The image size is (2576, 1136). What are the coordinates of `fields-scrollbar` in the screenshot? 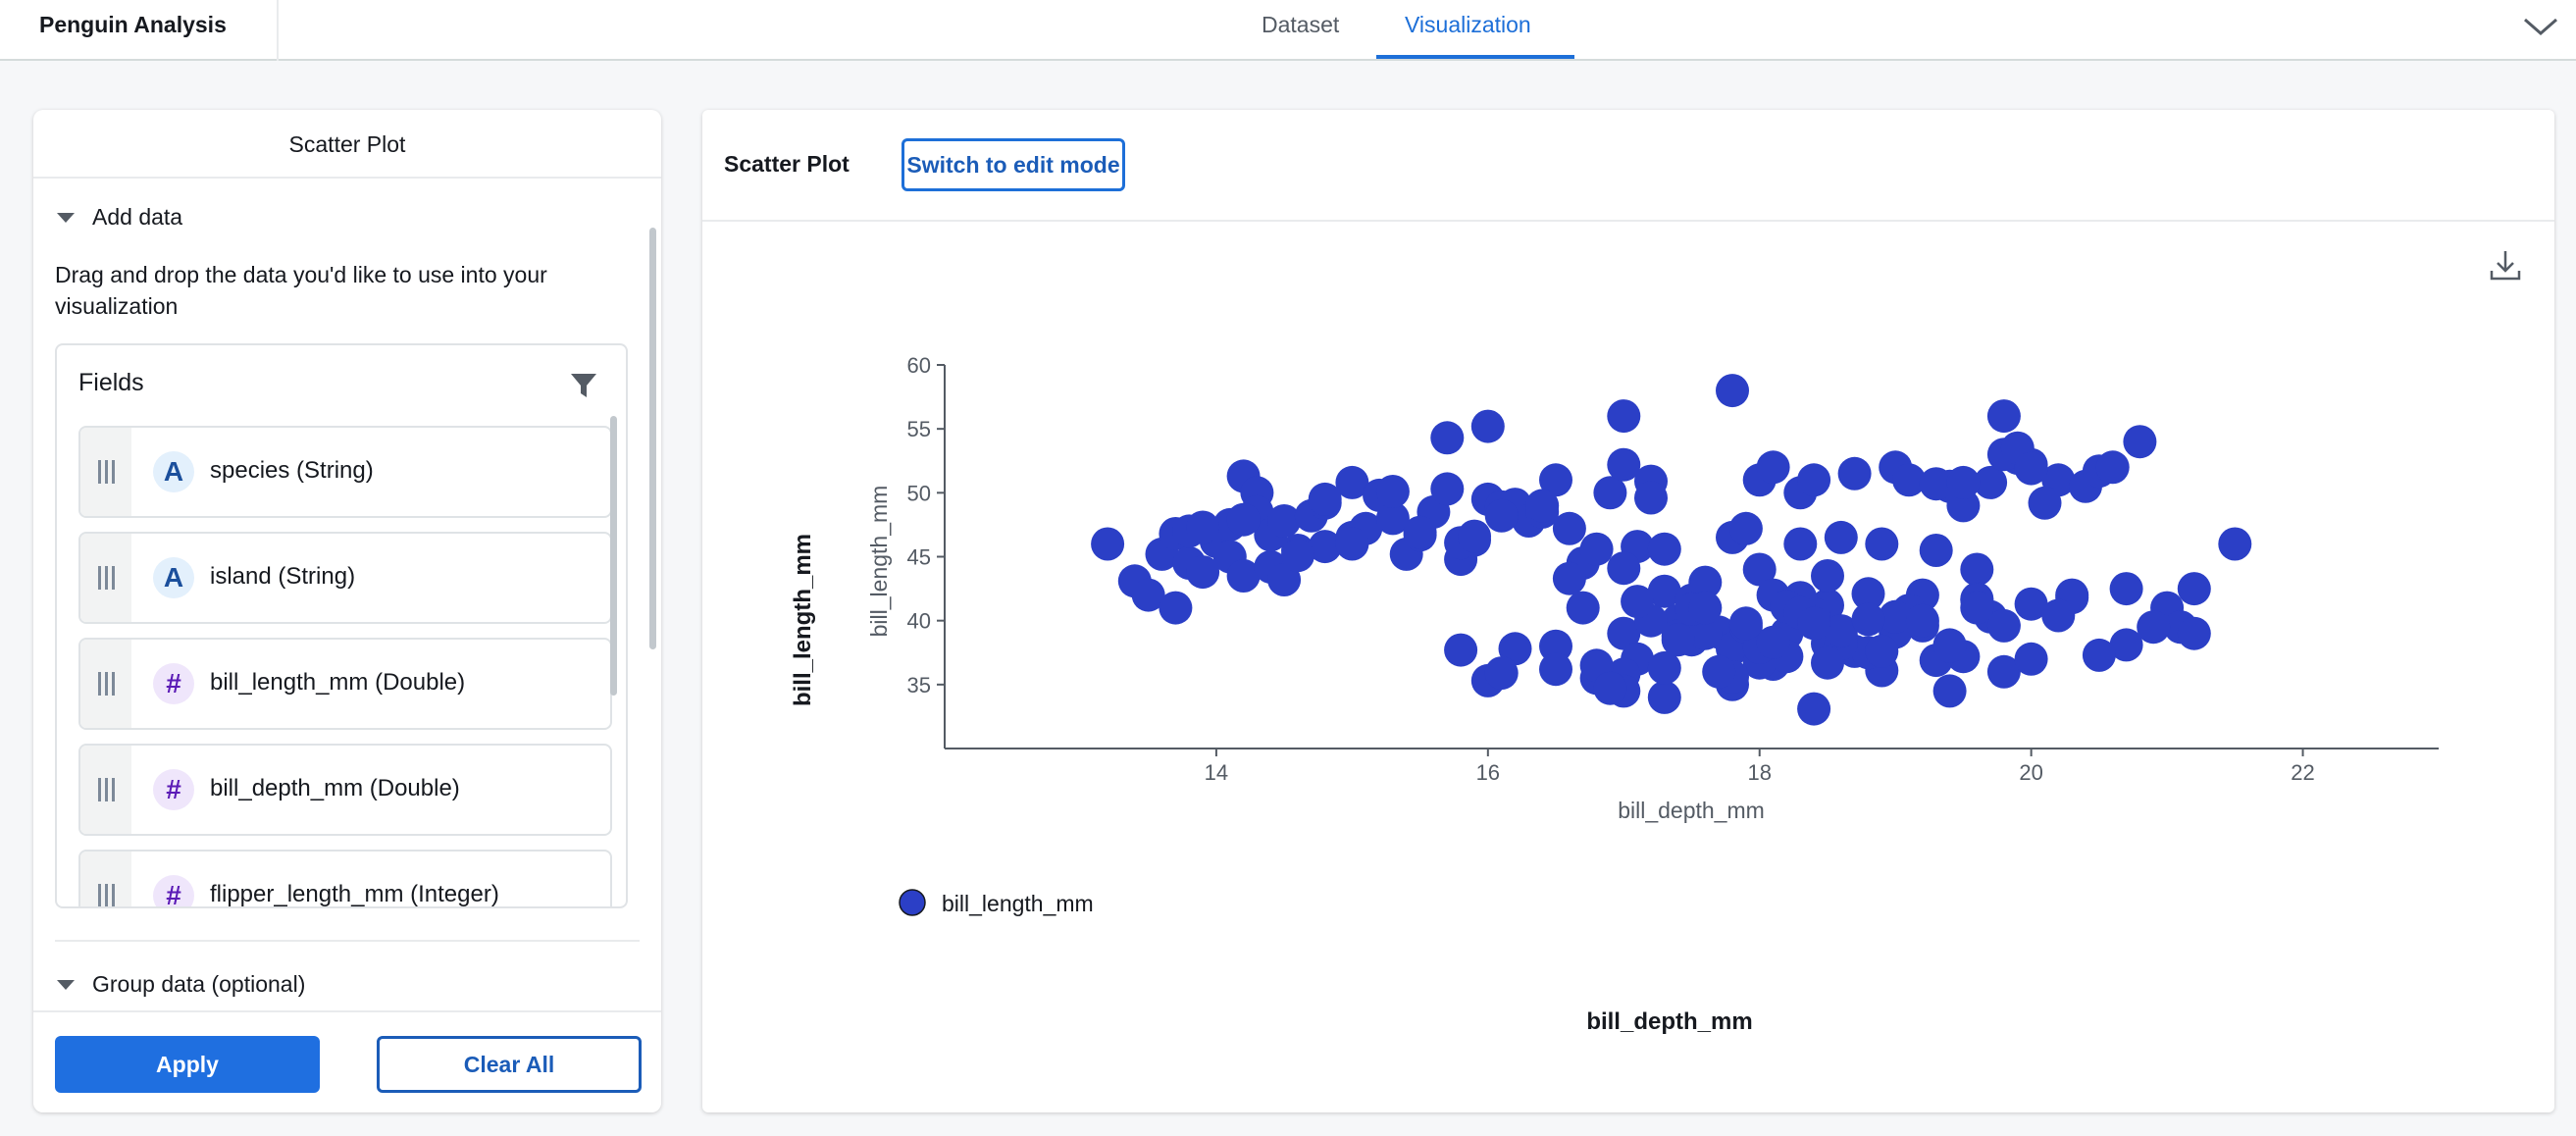 It's located at (613, 556).